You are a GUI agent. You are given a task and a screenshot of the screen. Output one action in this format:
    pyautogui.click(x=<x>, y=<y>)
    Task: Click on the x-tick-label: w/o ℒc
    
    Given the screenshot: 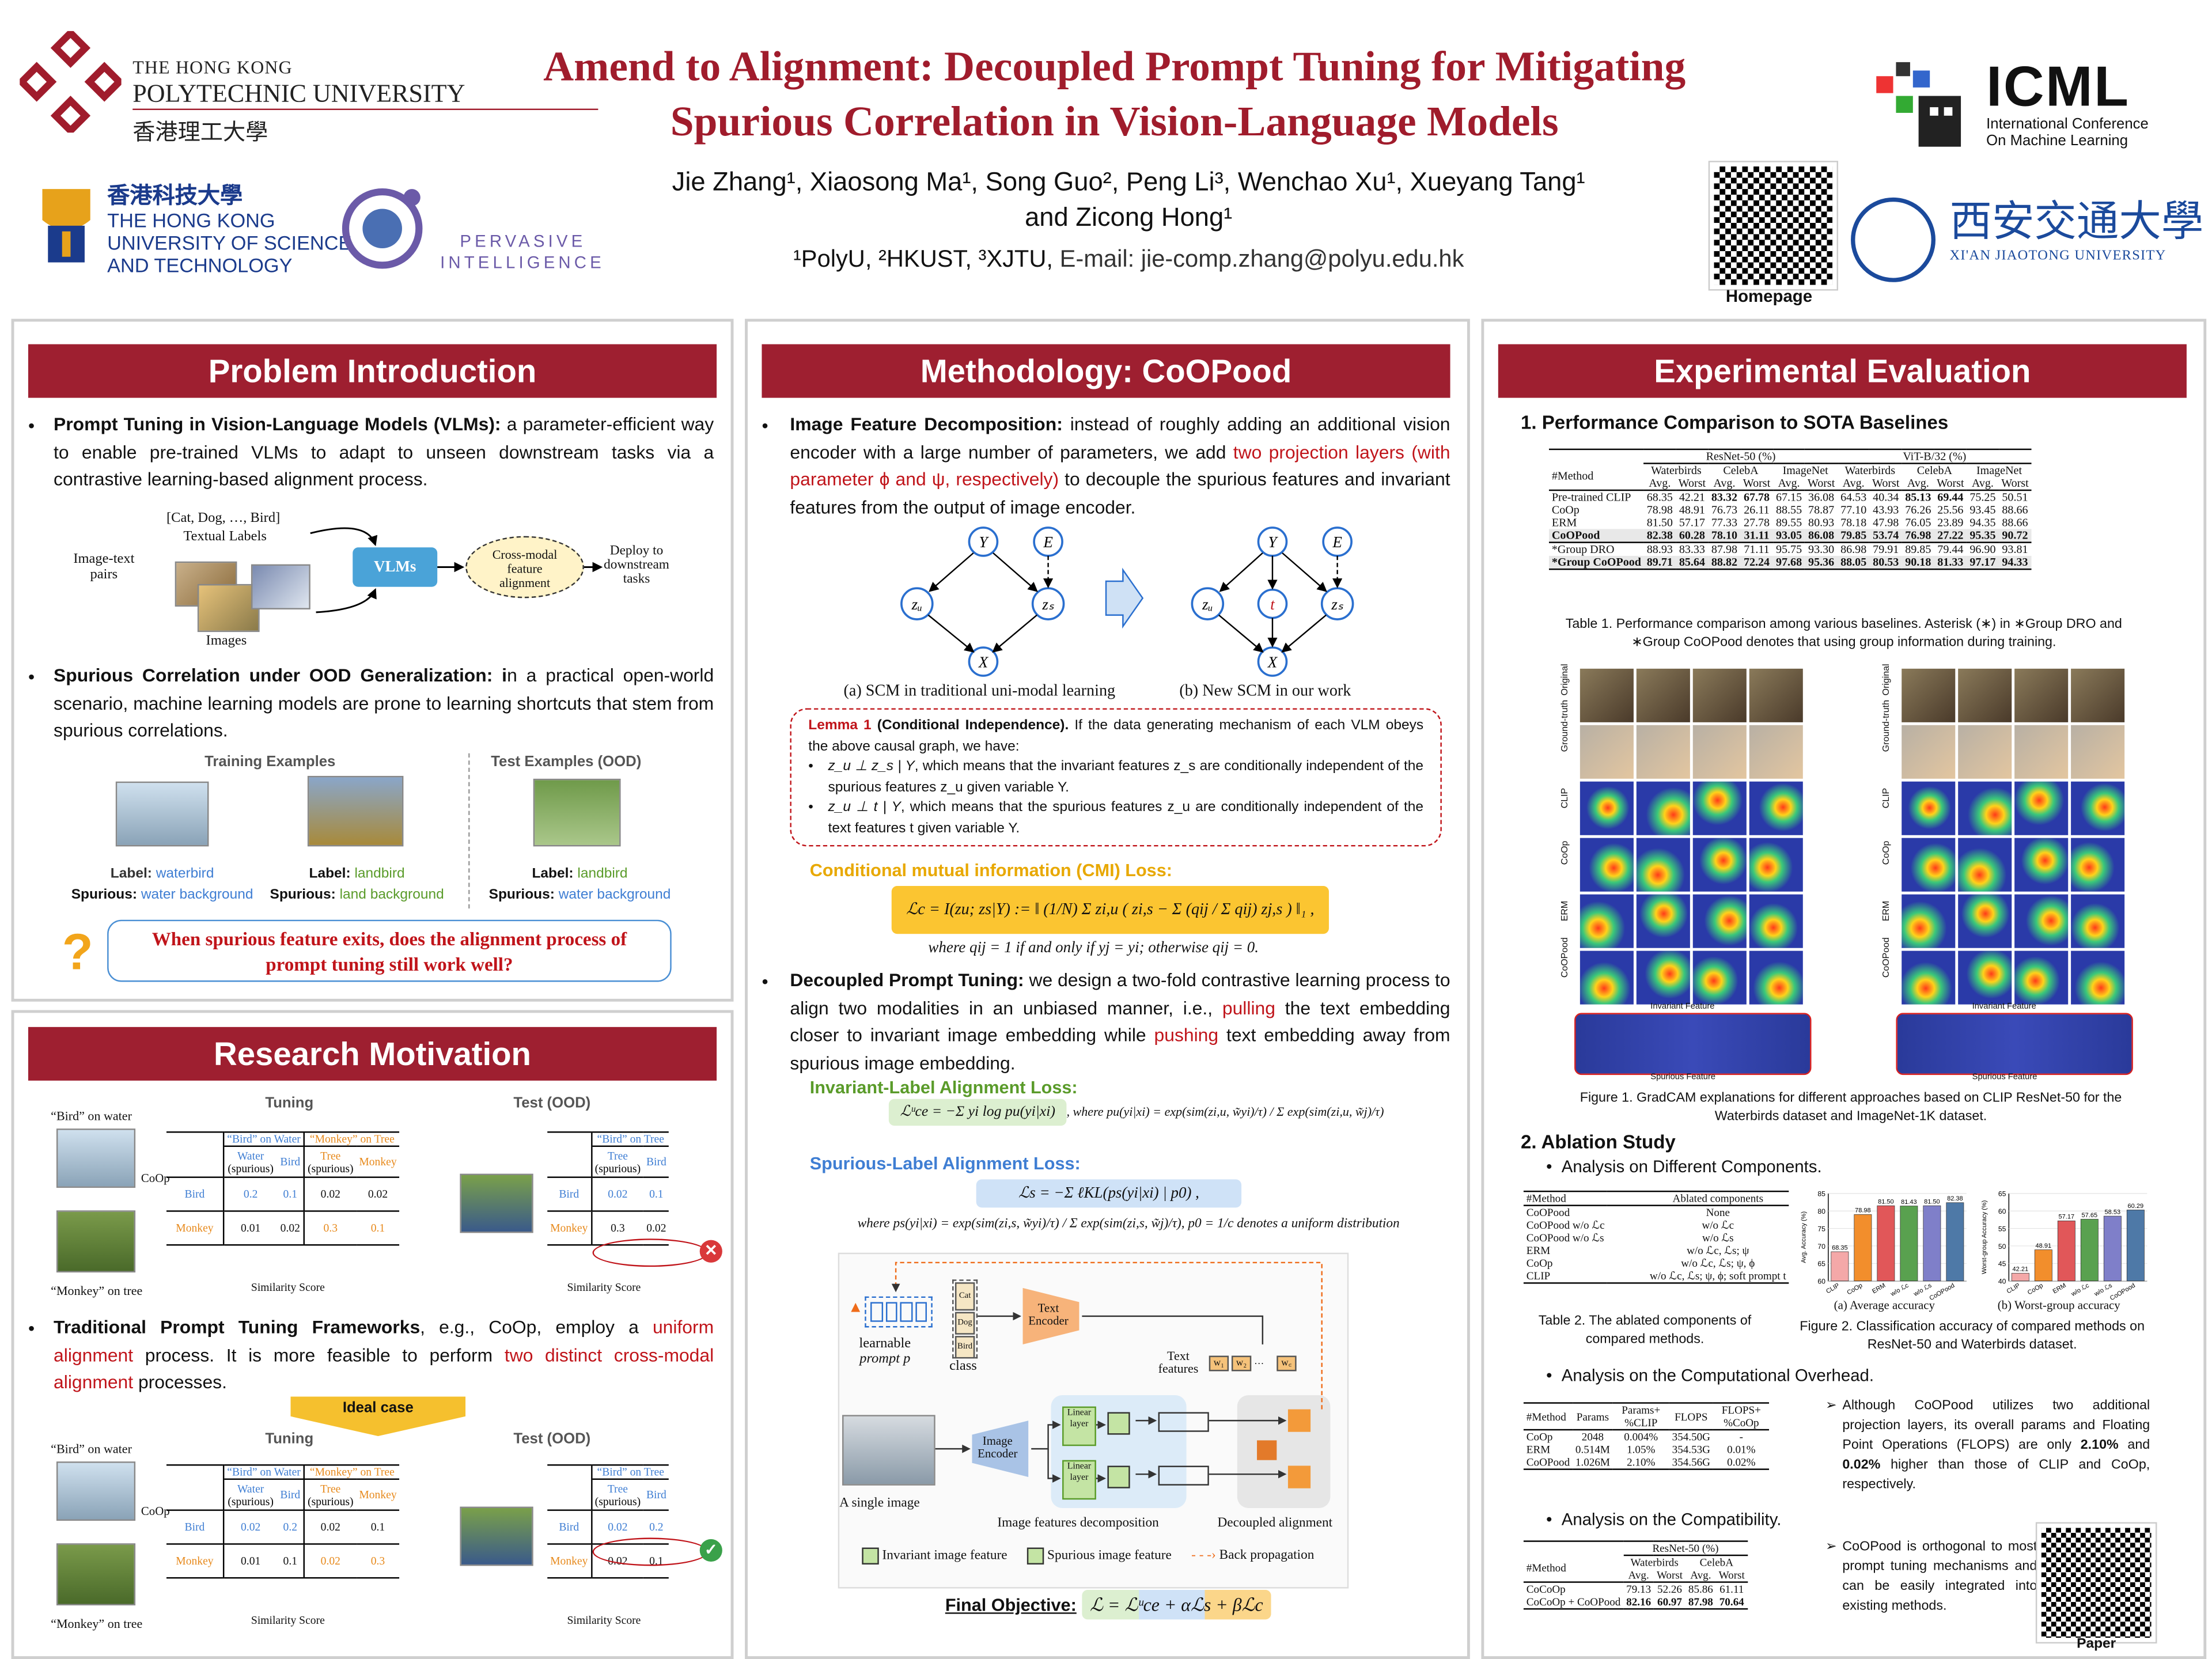 What is the action you would take?
    pyautogui.click(x=1899, y=1290)
    